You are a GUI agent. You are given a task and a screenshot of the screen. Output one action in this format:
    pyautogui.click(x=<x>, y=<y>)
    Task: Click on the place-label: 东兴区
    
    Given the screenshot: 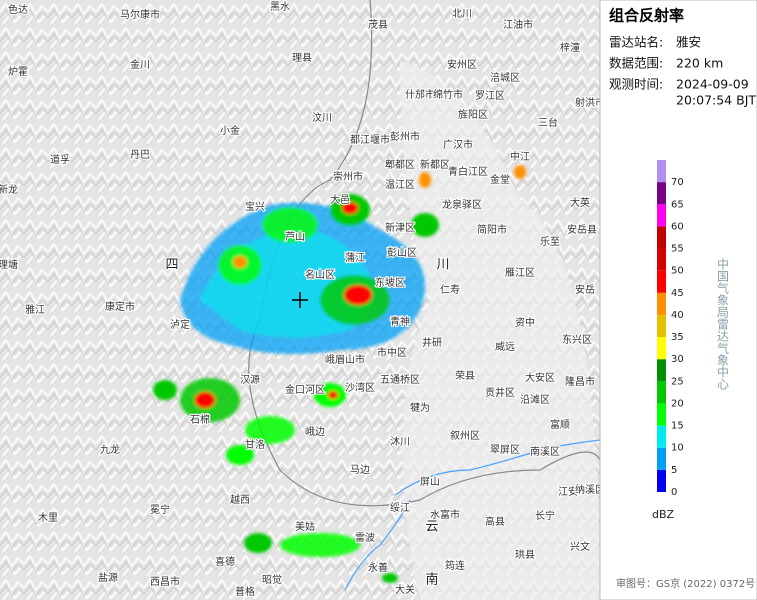 What is the action you would take?
    pyautogui.click(x=577, y=339)
    